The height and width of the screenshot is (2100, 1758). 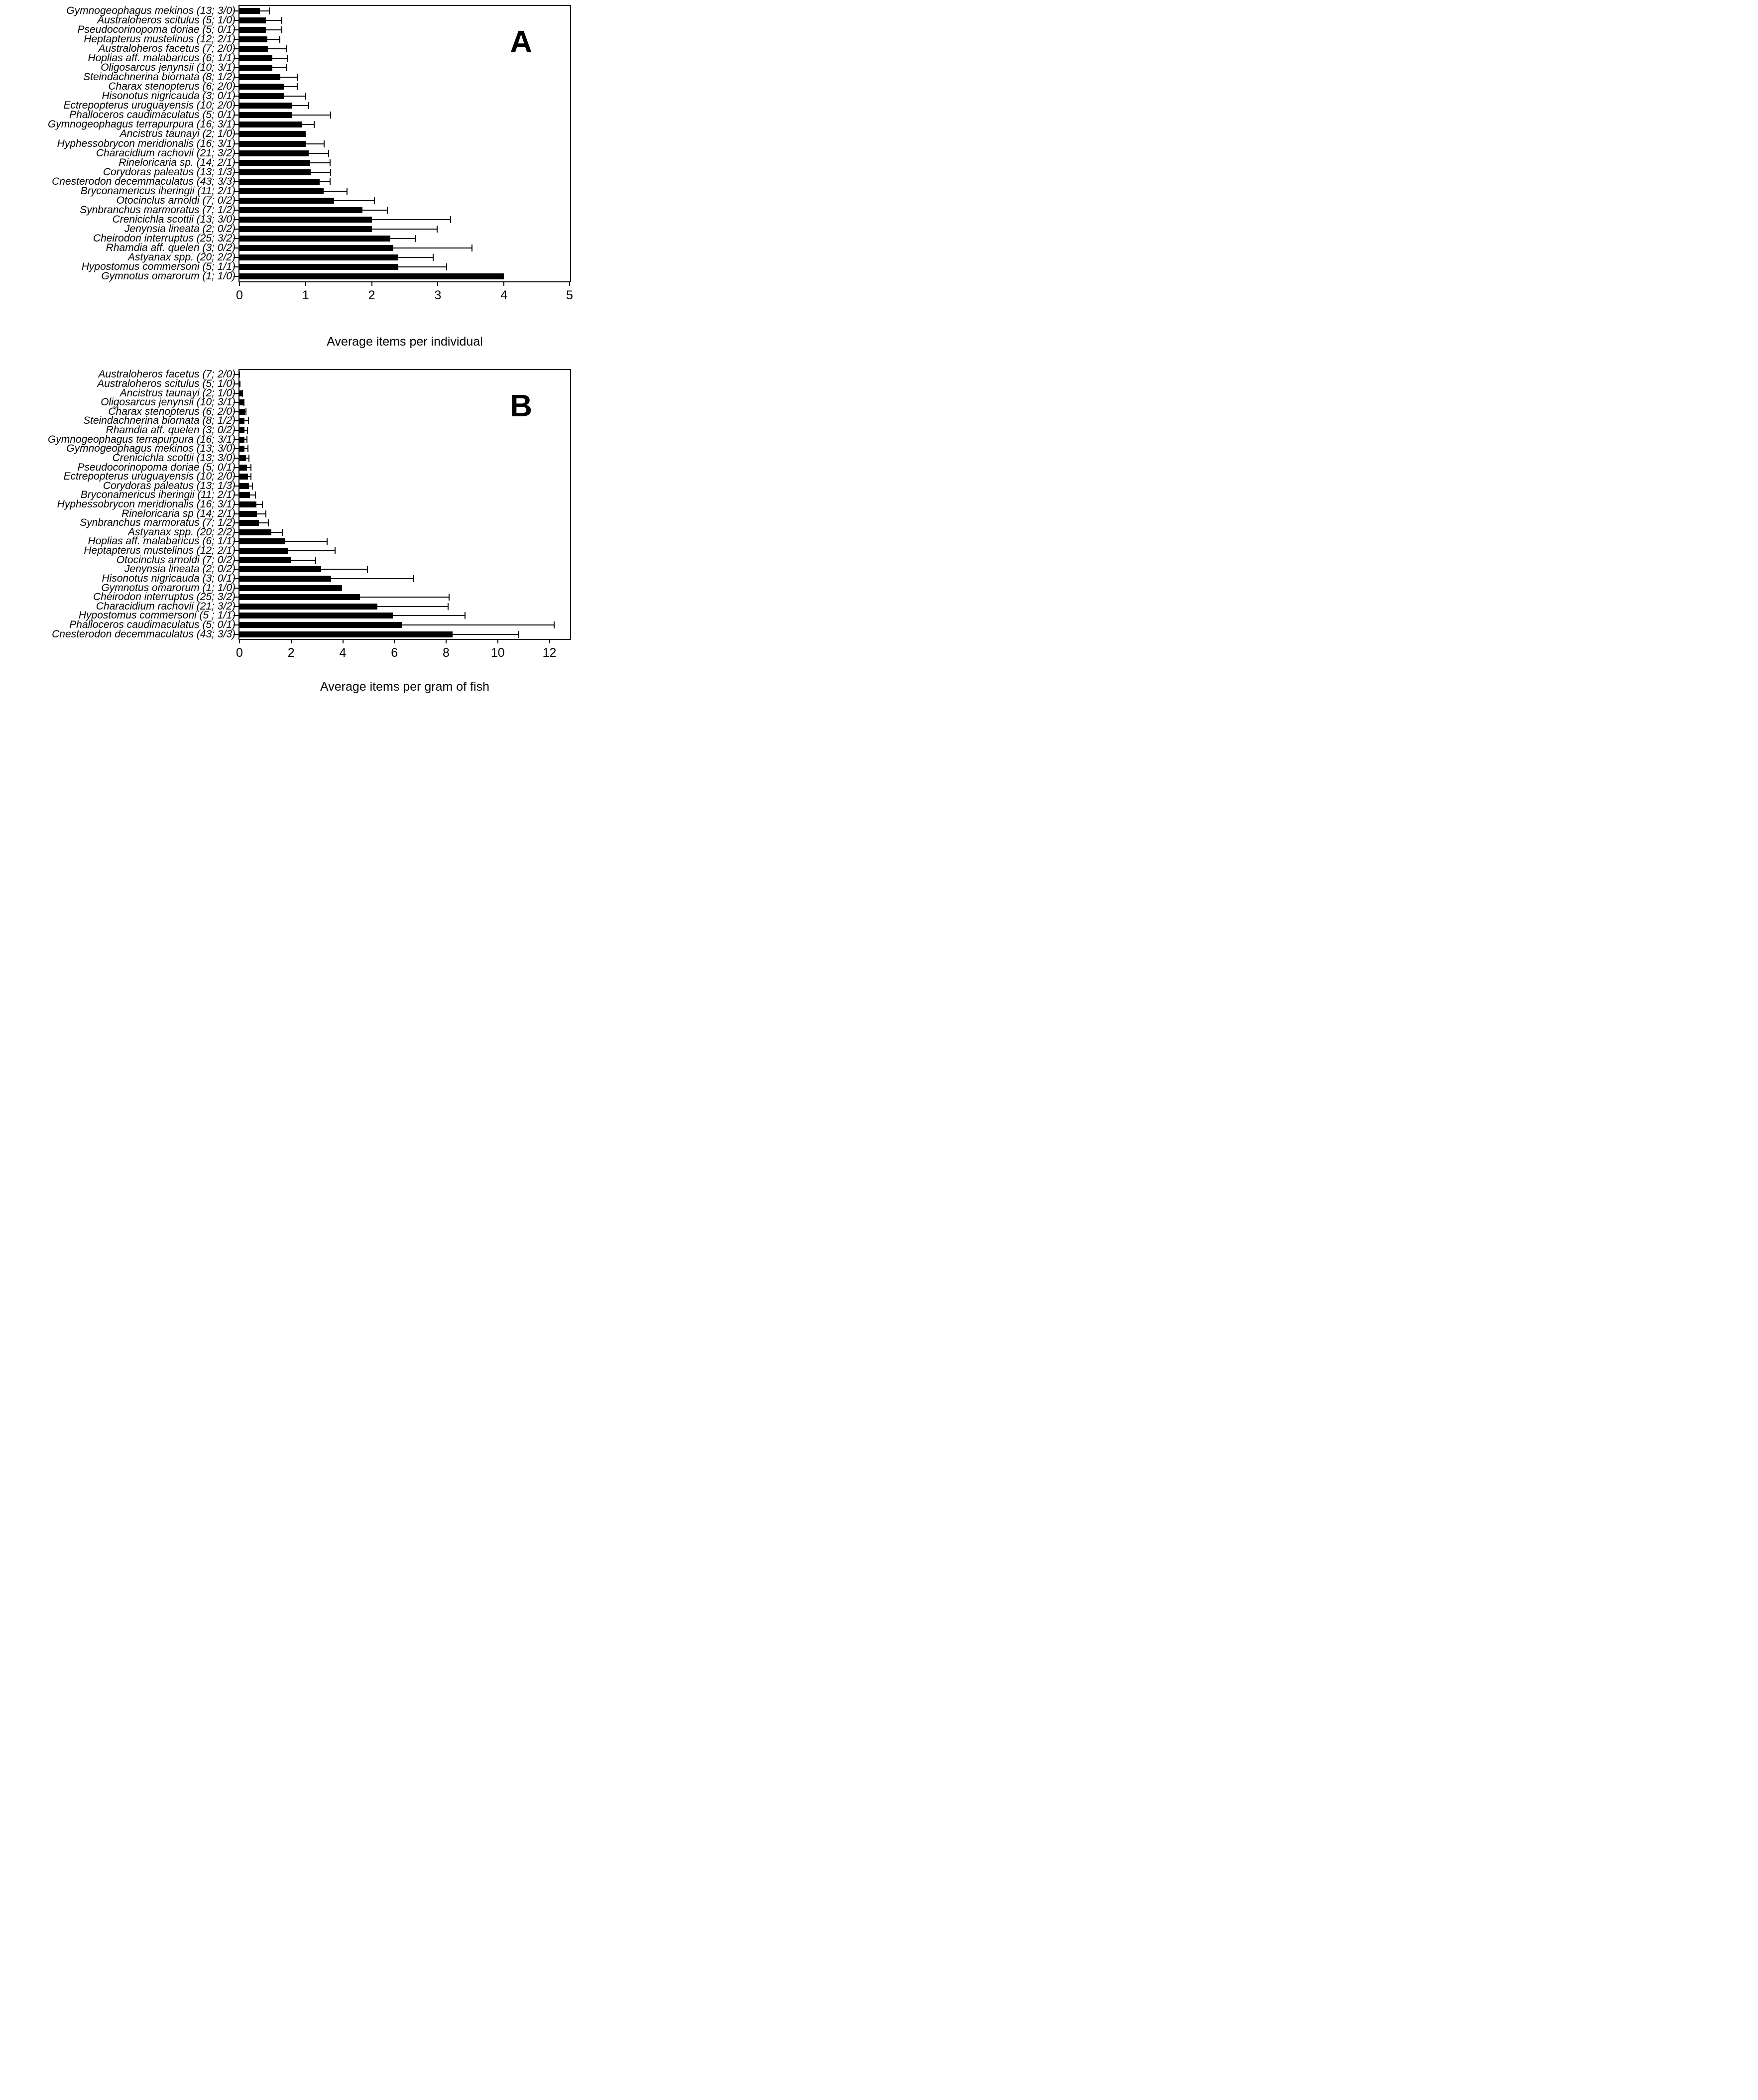 What do you see at coordinates (168, 276) in the screenshot?
I see `category-label: Gymnotus omarorum (1; 1/0)` at bounding box center [168, 276].